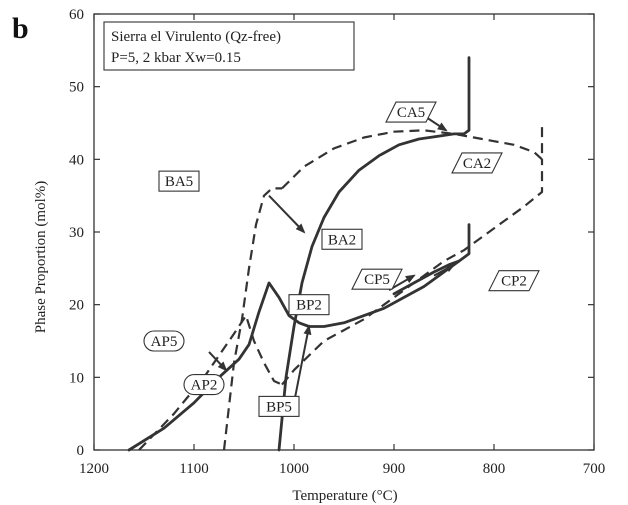 This screenshot has height=505, width=628. I want to click on series-ca5-line, so click(412, 155).